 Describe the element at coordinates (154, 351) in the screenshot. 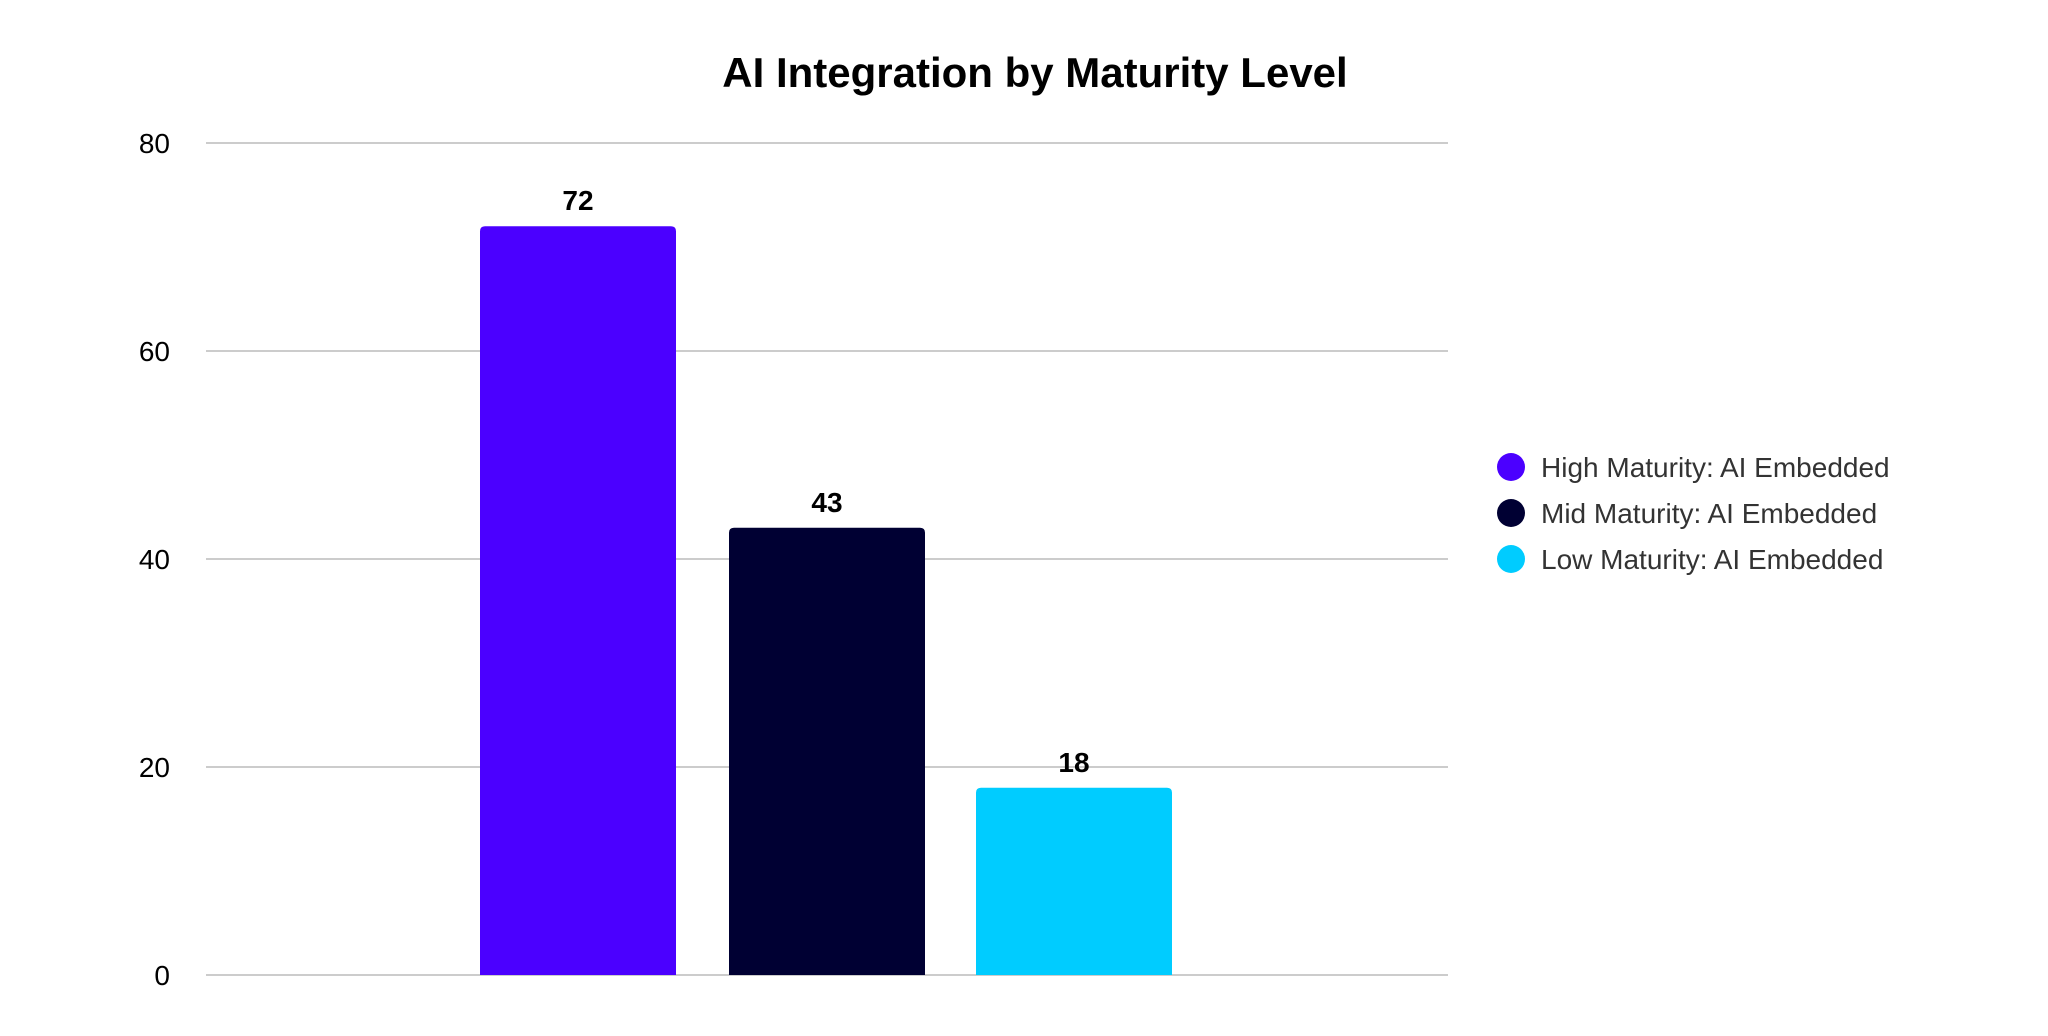

I see `y-tick-label: 60` at that location.